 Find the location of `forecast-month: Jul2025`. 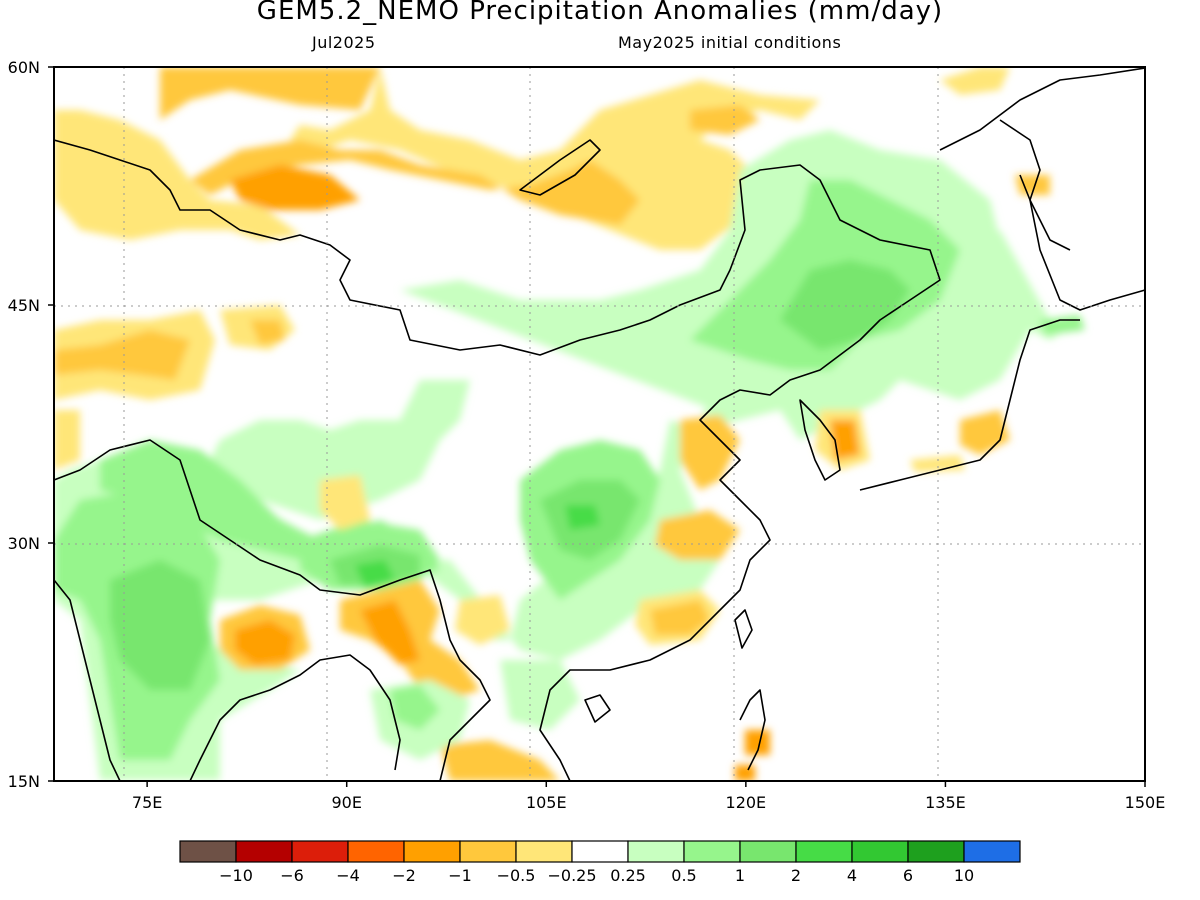

forecast-month: Jul2025 is located at coordinates (344, 42).